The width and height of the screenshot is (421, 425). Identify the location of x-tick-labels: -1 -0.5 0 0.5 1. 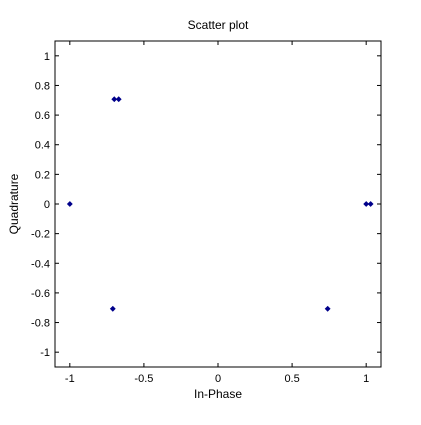
(217, 379).